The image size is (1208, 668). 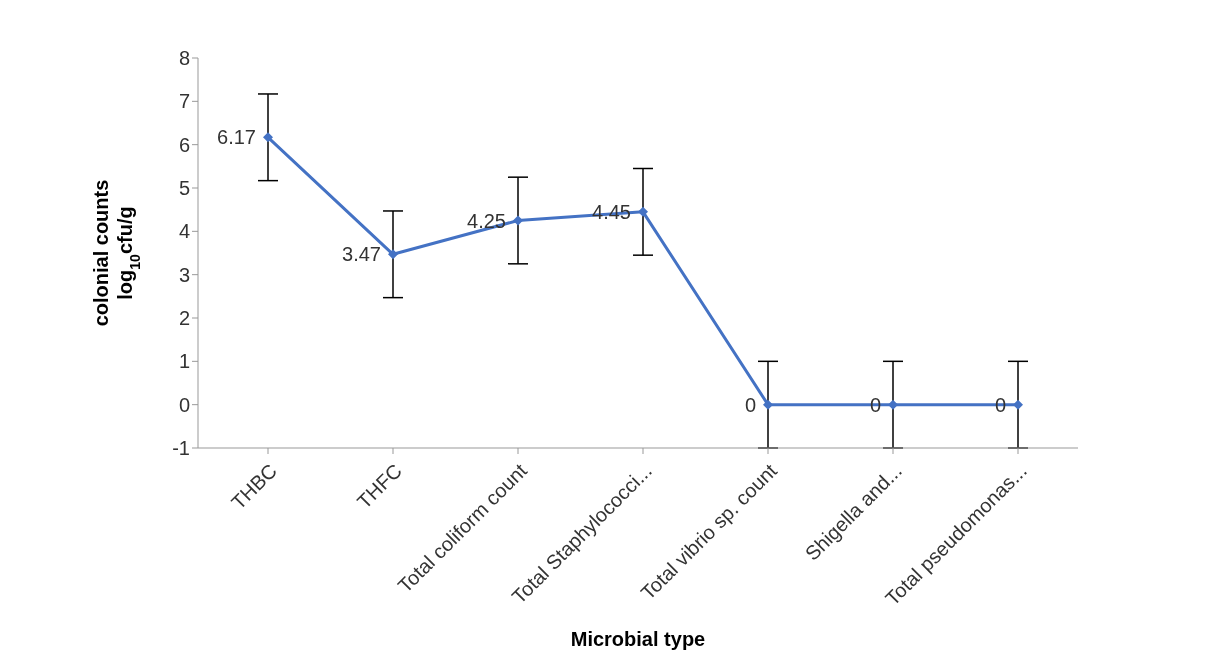 I want to click on data-label: 6.17, so click(x=236, y=137).